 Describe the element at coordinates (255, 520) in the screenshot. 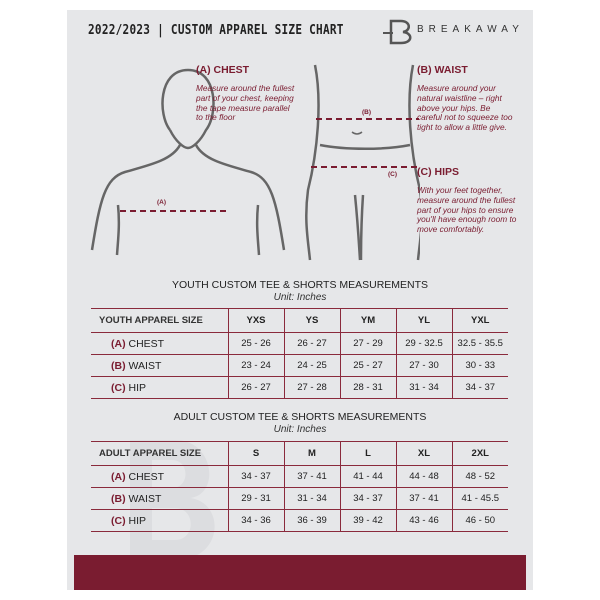

I see `cell: 34 - 36` at that location.